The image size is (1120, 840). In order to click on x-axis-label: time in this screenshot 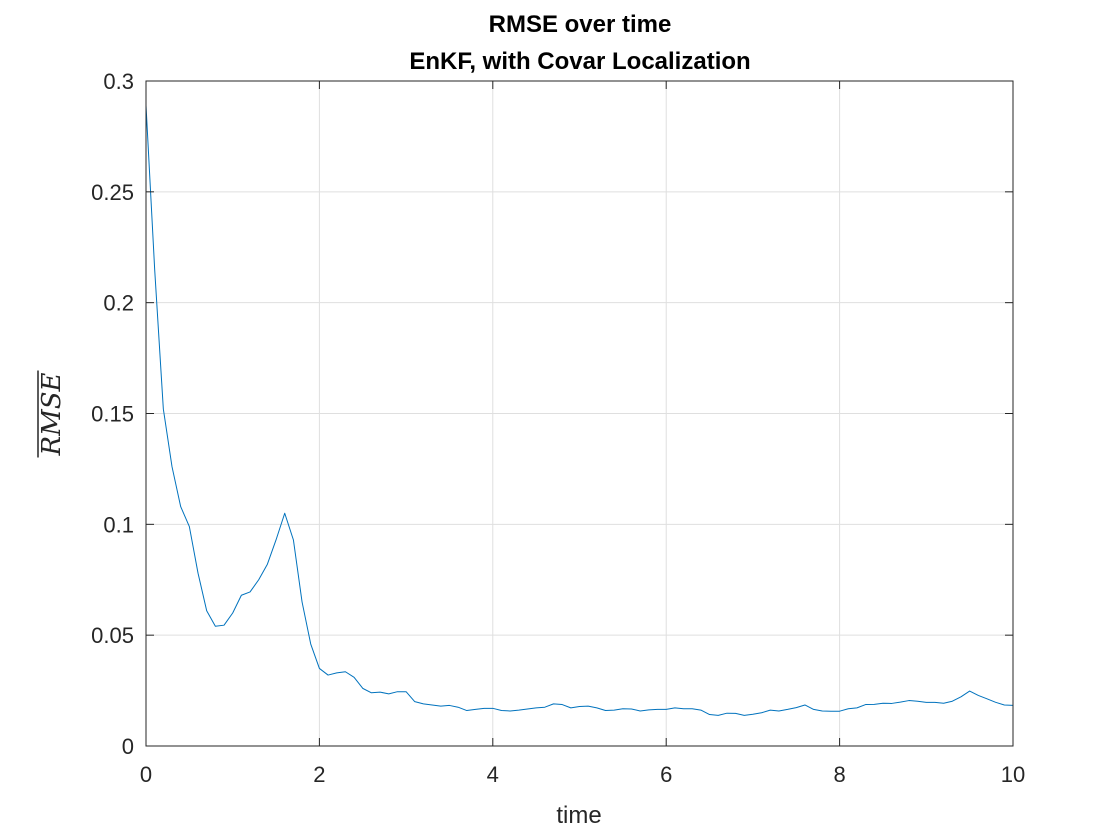, I will do `click(578, 815)`.